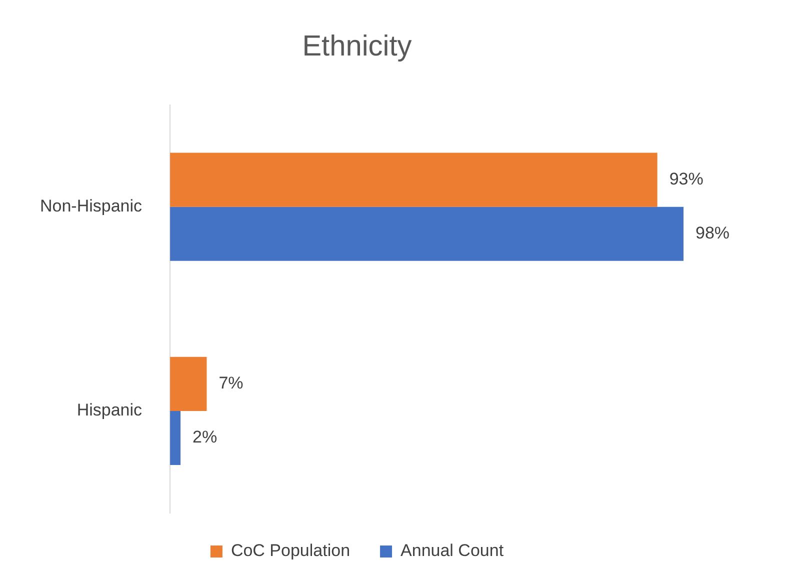  What do you see at coordinates (91, 206) in the screenshot?
I see `y-tick-label: Non-Hispanic` at bounding box center [91, 206].